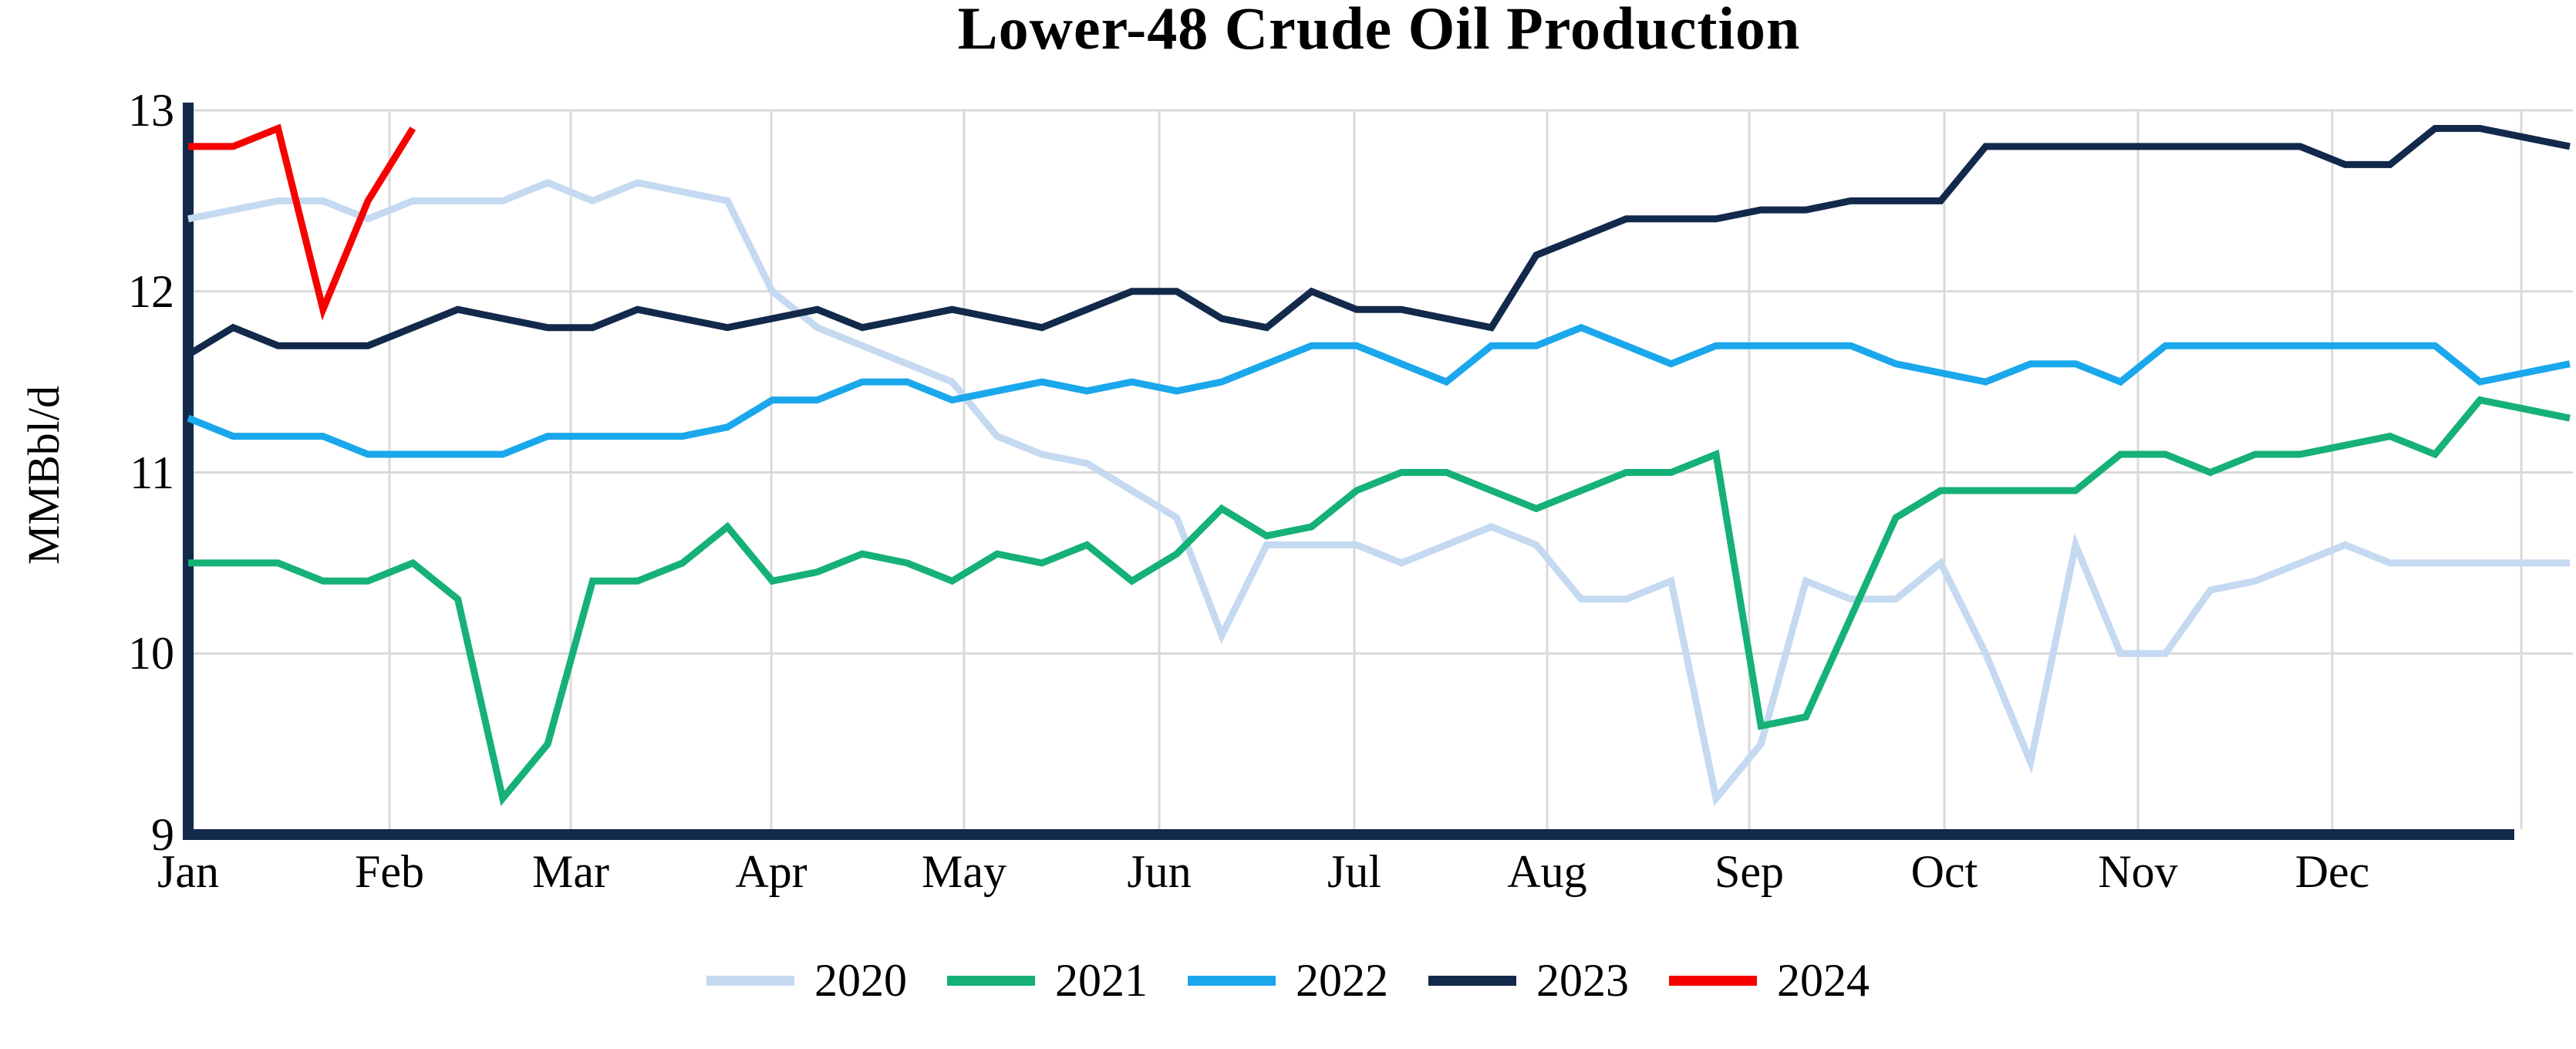  What do you see at coordinates (860, 980) in the screenshot?
I see `legend-label-2020: 2020` at bounding box center [860, 980].